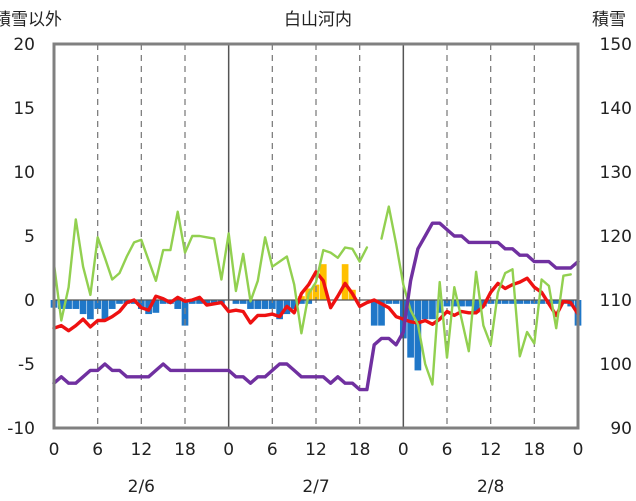 This screenshot has height=501, width=636. What do you see at coordinates (616, 173) in the screenshot?
I see `right-tick-label: 130` at bounding box center [616, 173].